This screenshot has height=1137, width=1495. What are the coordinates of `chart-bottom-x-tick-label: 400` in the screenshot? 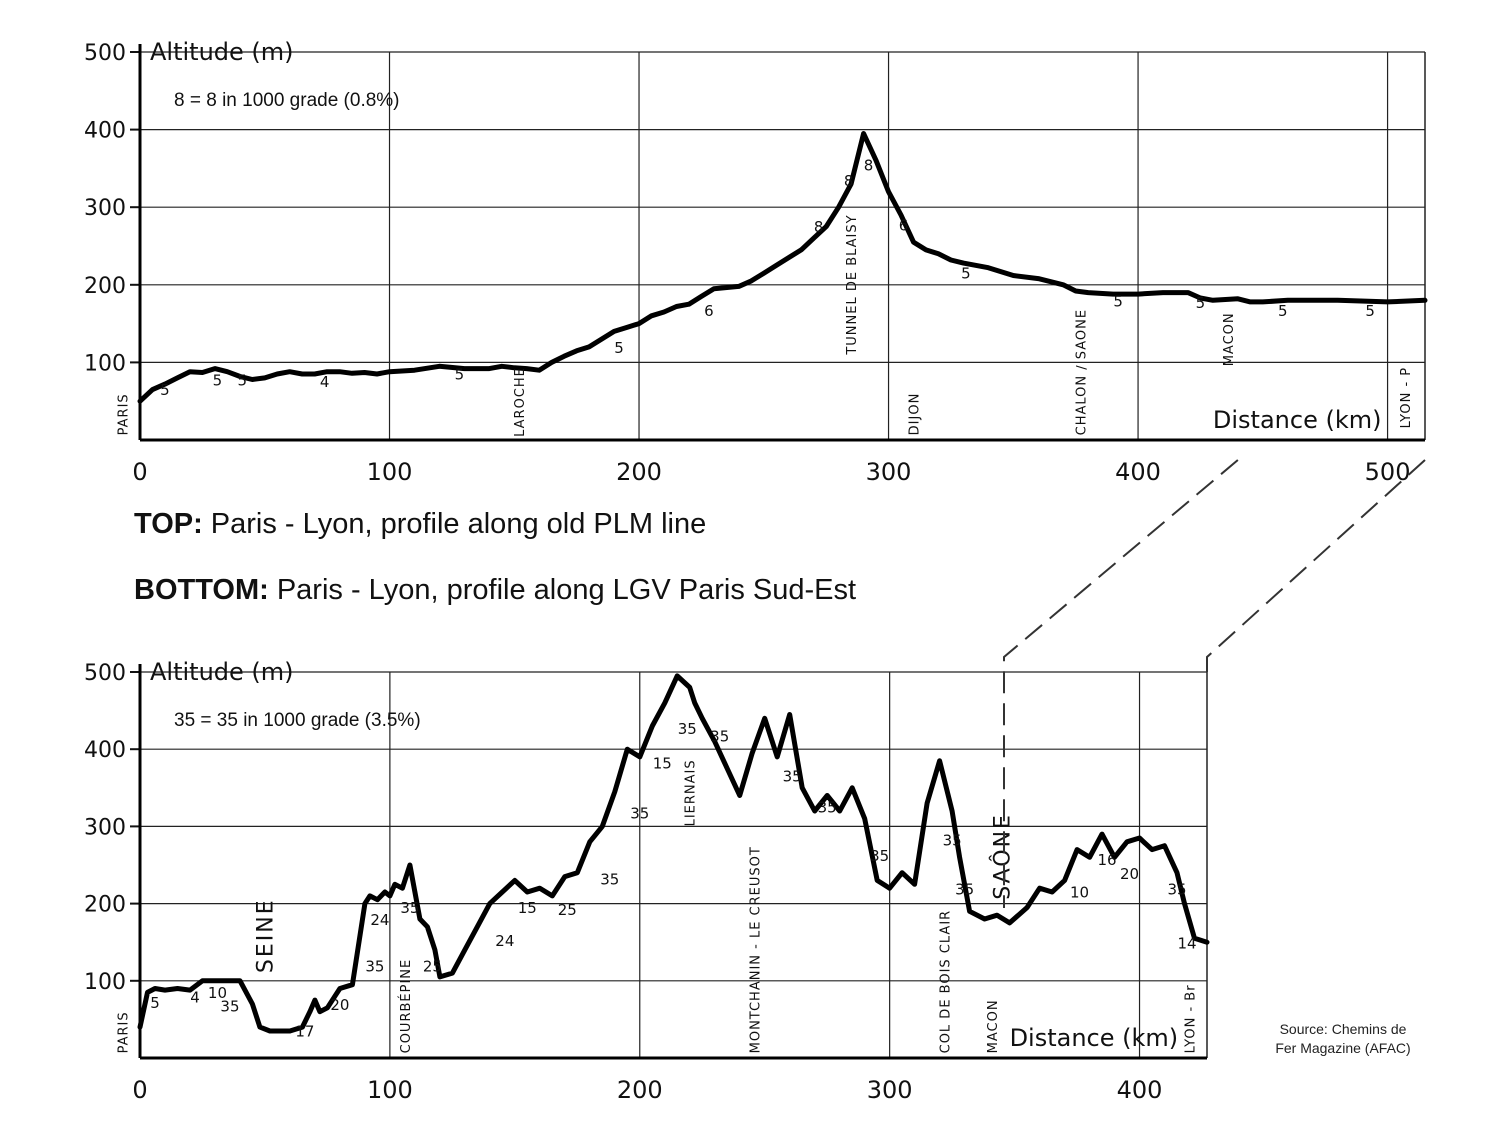 It's located at (1140, 1090).